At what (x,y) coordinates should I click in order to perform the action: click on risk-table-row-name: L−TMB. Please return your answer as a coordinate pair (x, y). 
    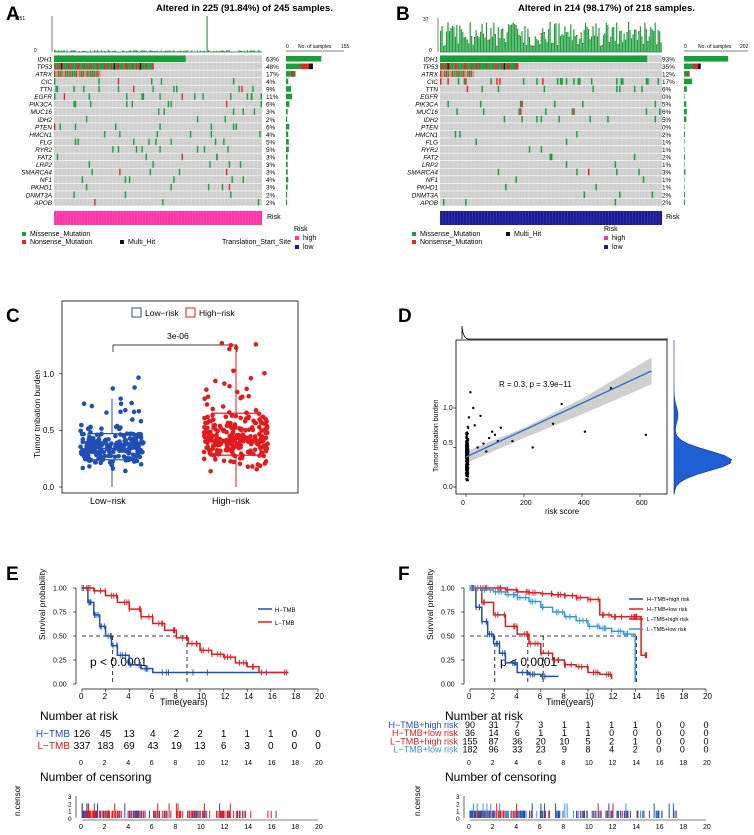
    Looking at the image, I should click on (53, 746).